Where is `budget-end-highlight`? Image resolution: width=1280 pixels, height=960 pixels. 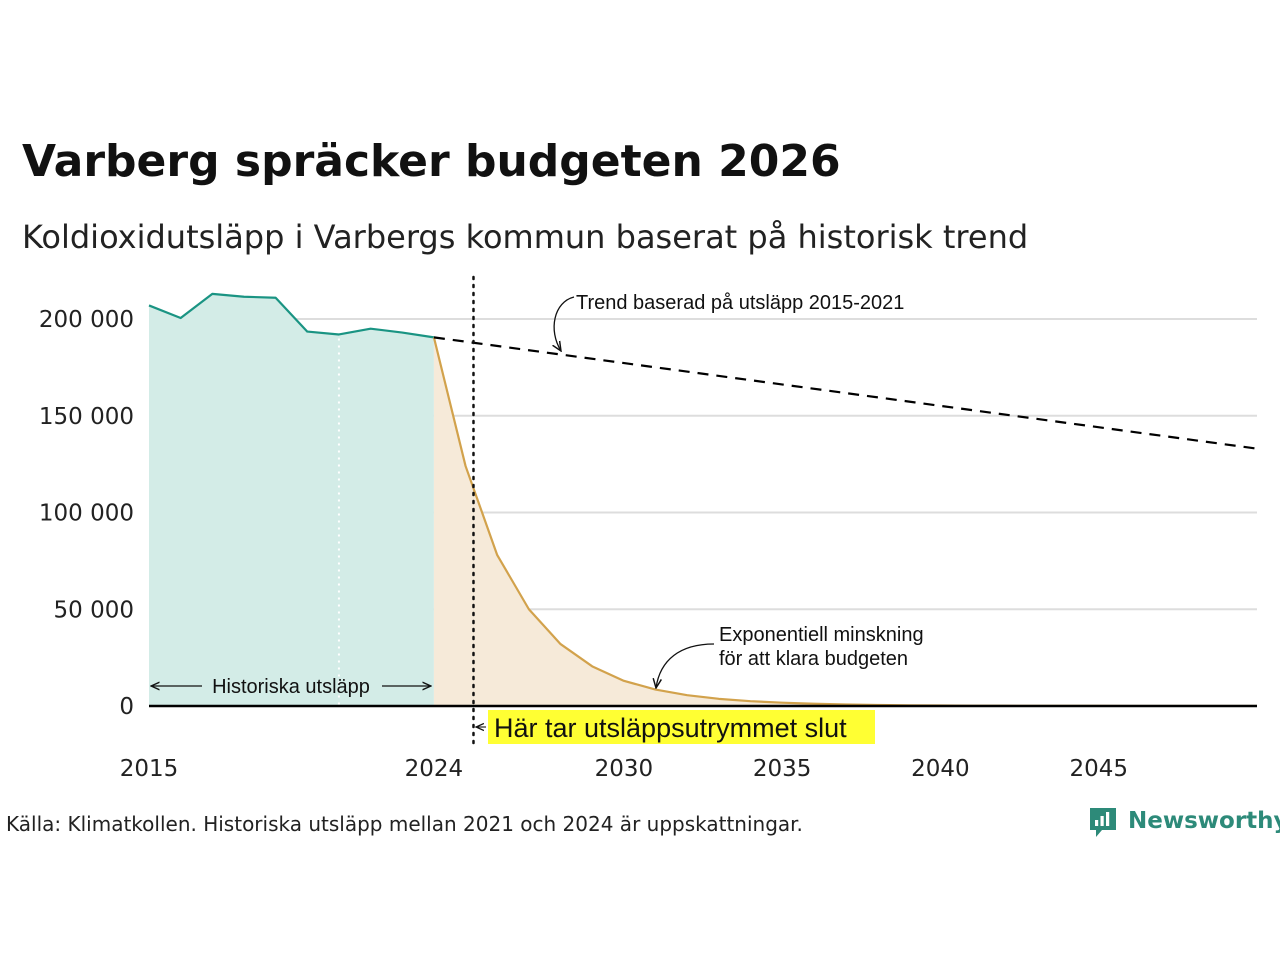
budget-end-highlight is located at coordinates (681, 727).